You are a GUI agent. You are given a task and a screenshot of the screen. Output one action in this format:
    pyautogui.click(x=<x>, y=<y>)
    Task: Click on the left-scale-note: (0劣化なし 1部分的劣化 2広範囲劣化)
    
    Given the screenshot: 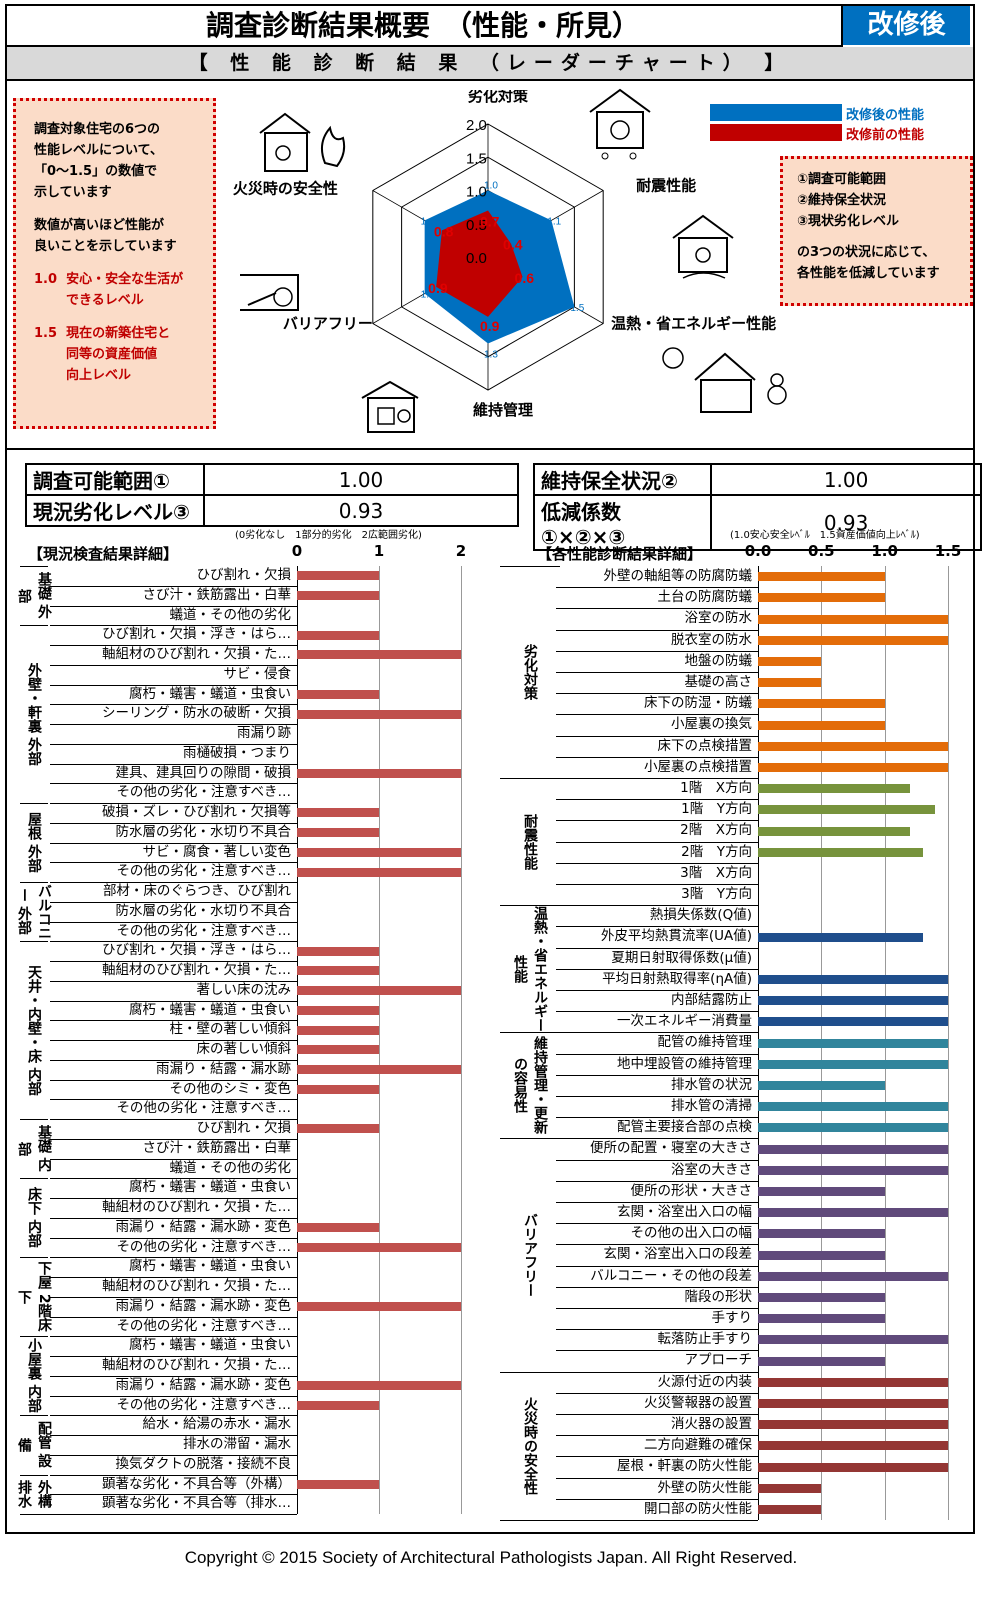 What is the action you would take?
    pyautogui.click(x=328, y=535)
    